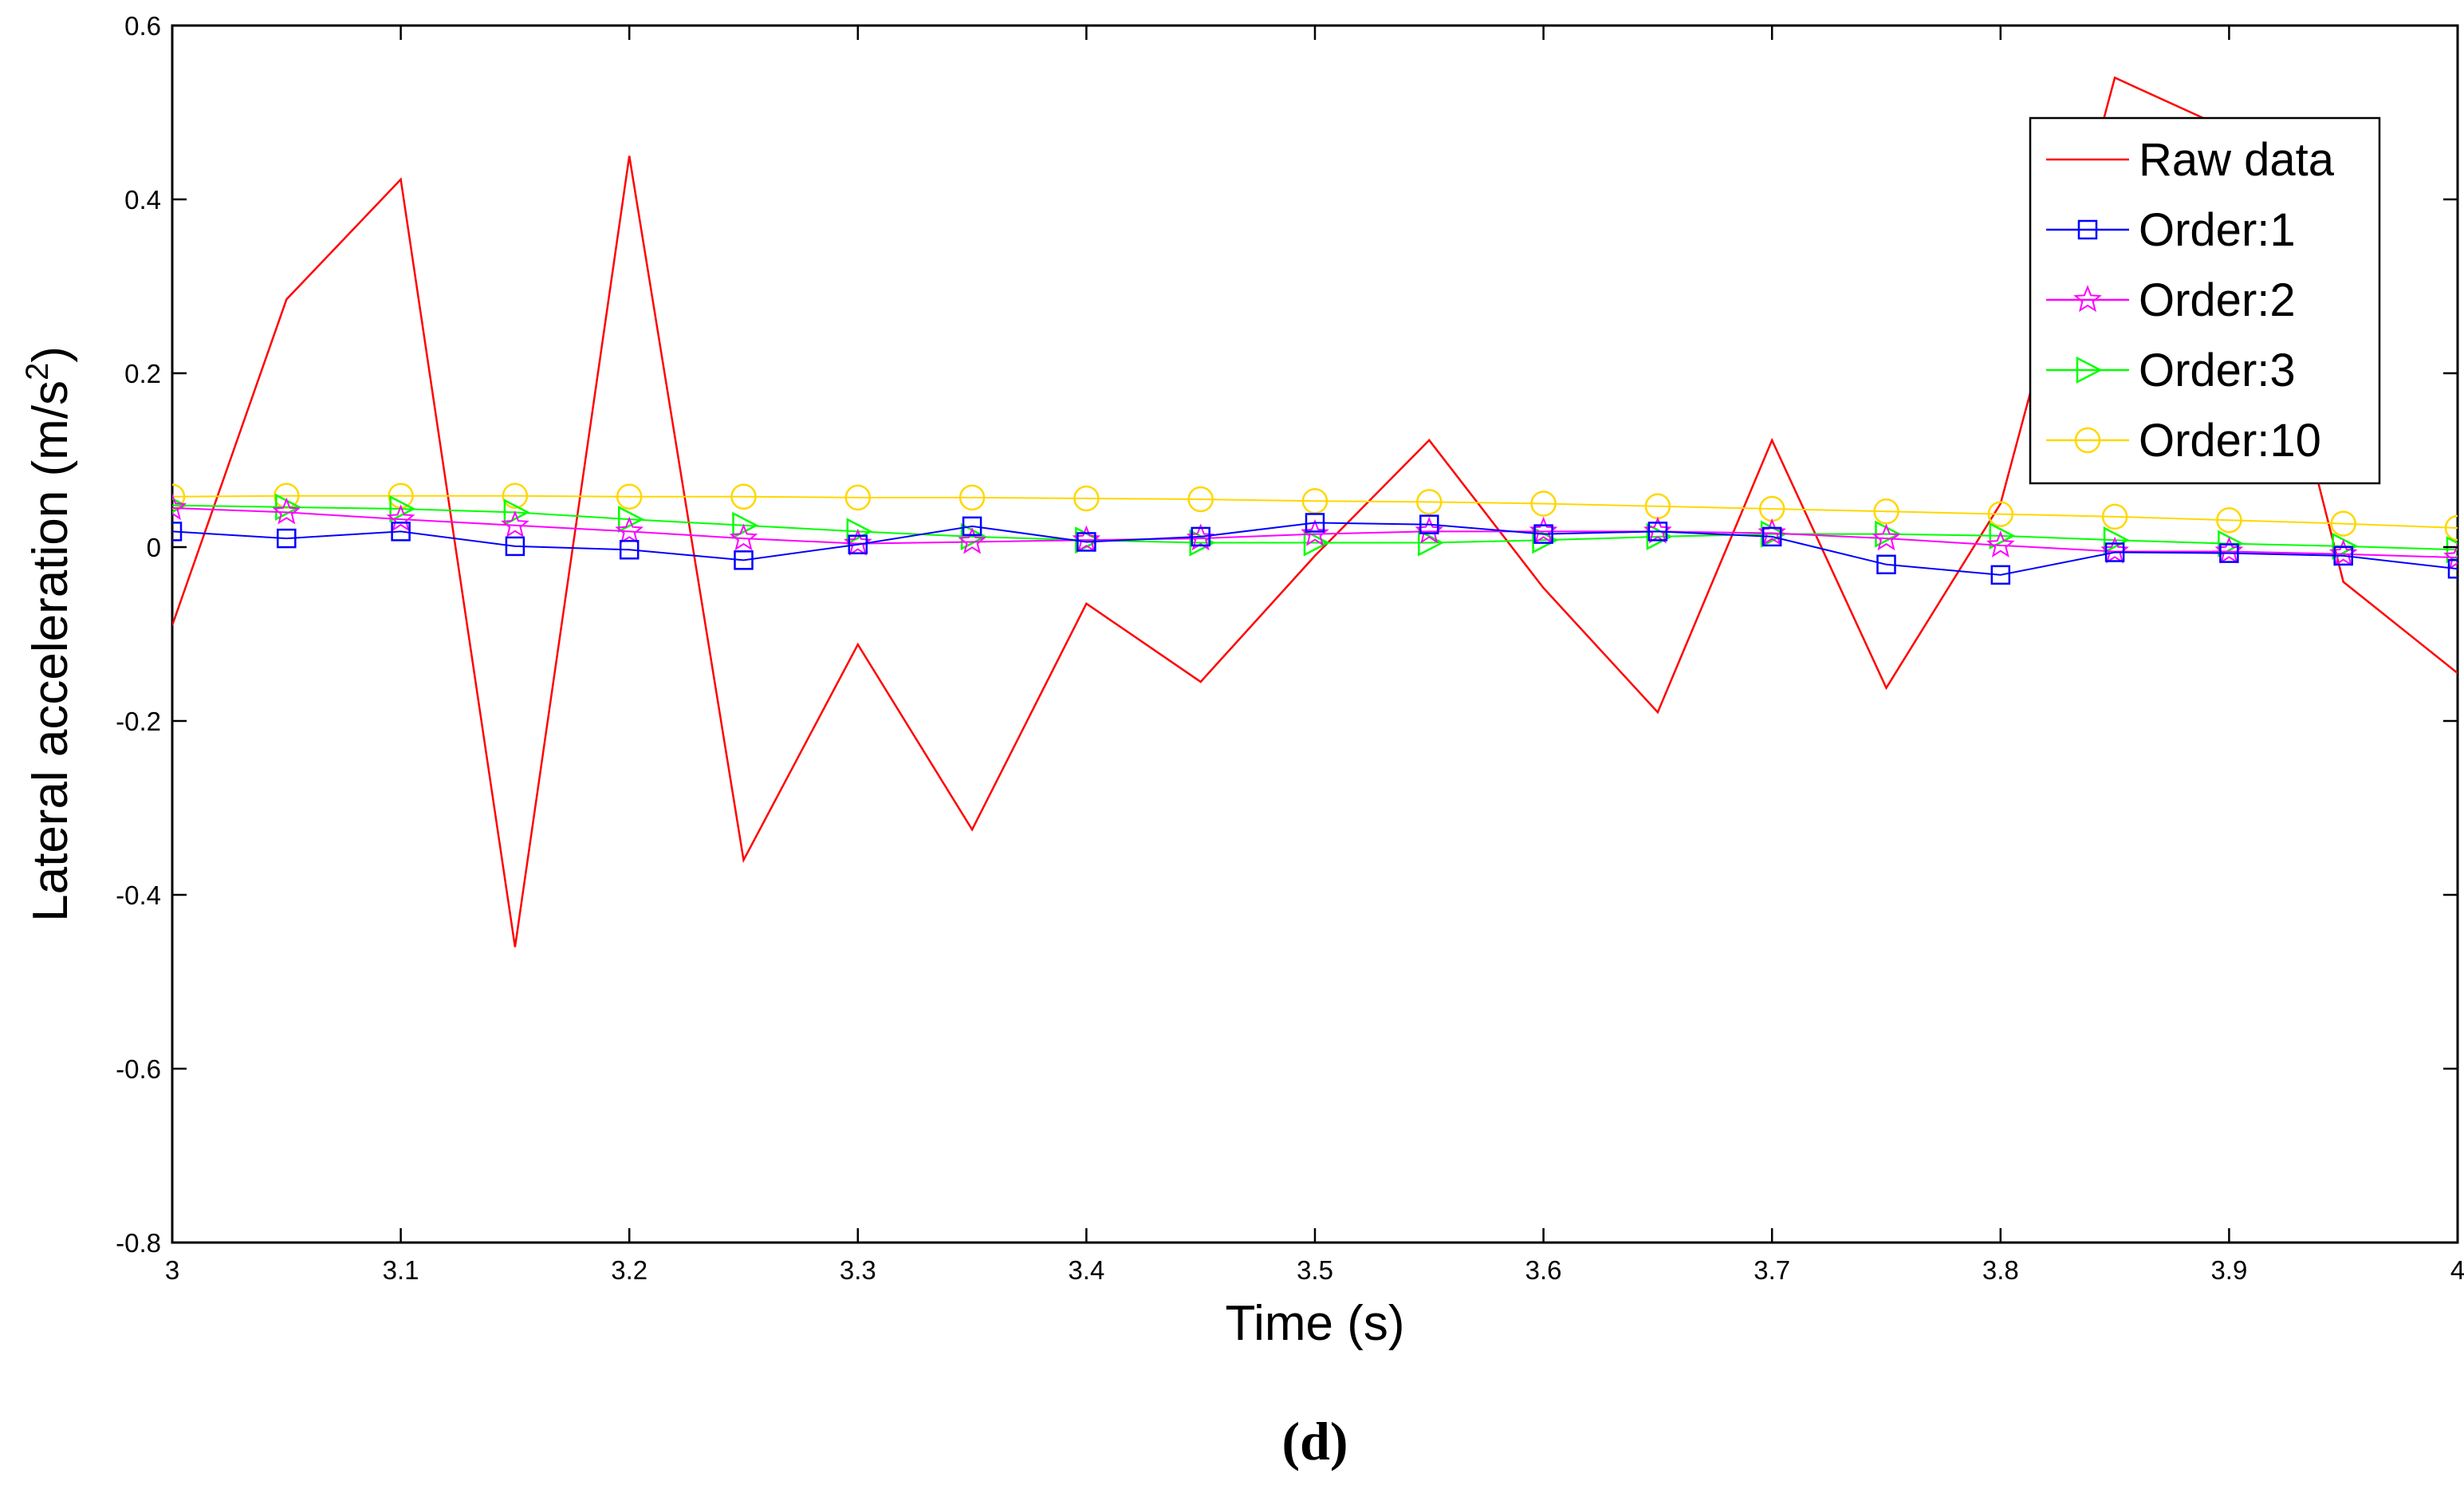  What do you see at coordinates (401, 1270) in the screenshot?
I see `x-tick-label: 3.1` at bounding box center [401, 1270].